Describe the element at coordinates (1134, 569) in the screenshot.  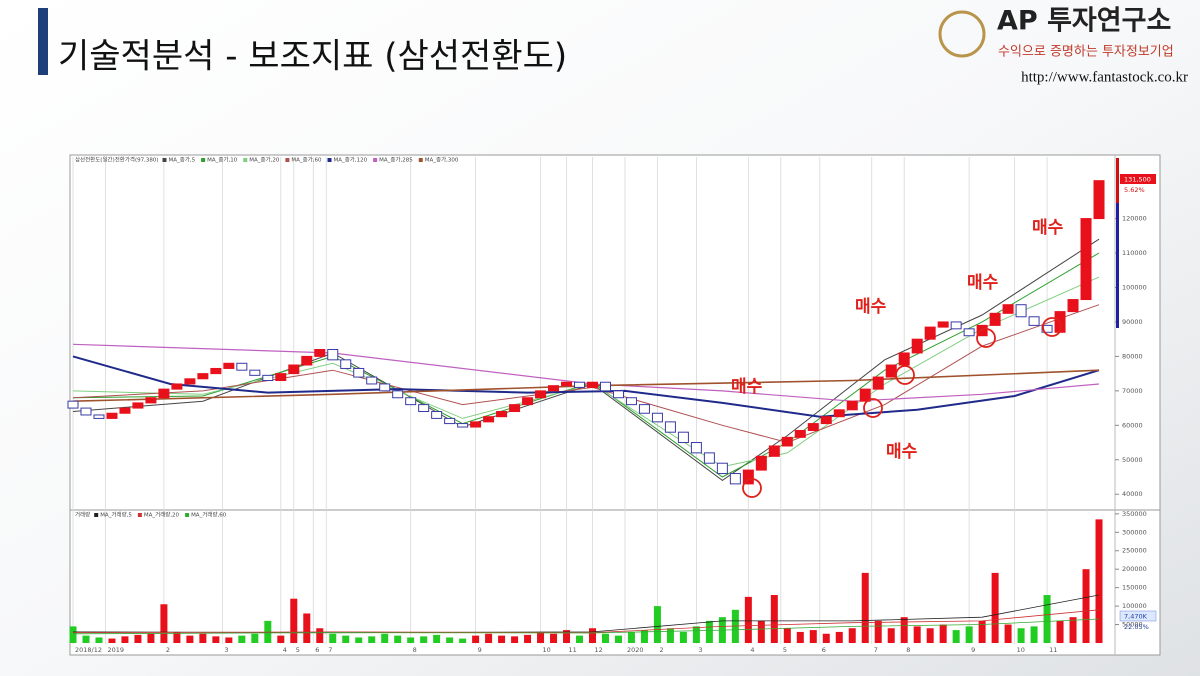
I see `y-tick-label: 200000` at that location.